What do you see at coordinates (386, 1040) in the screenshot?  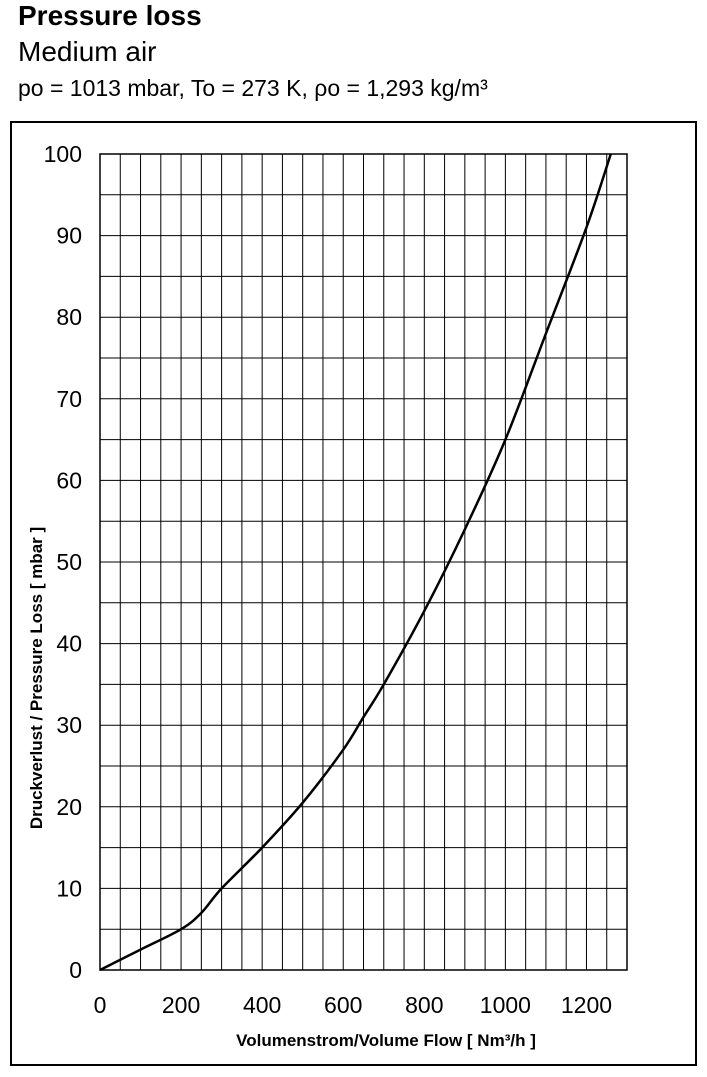 I see `x-axis-label: Volumenstrom/Volume Flow [ Nm³/h ]` at bounding box center [386, 1040].